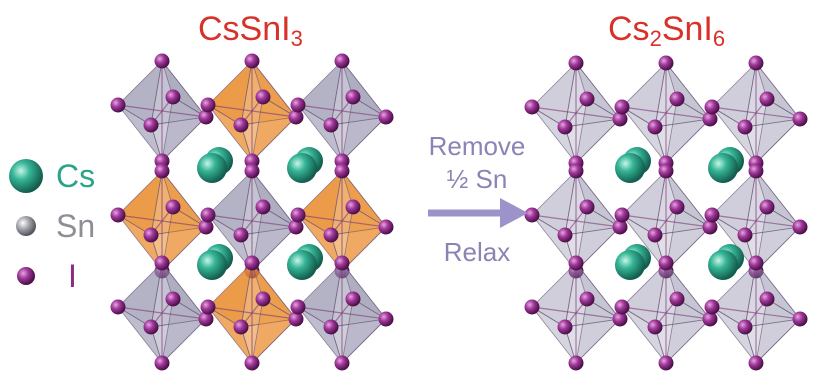 The height and width of the screenshot is (376, 829). I want to click on sn-sphere-icon, so click(26, 226).